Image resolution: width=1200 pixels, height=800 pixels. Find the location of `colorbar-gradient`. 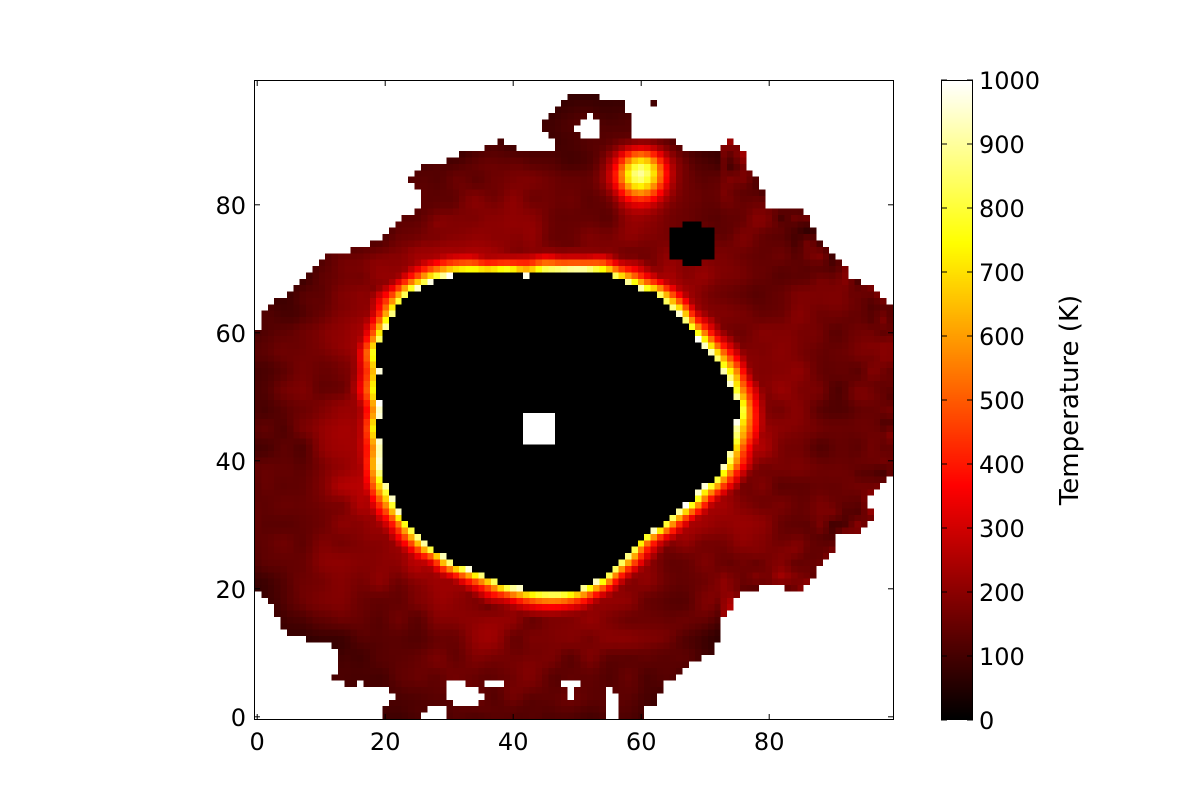

colorbar-gradient is located at coordinates (957, 400).